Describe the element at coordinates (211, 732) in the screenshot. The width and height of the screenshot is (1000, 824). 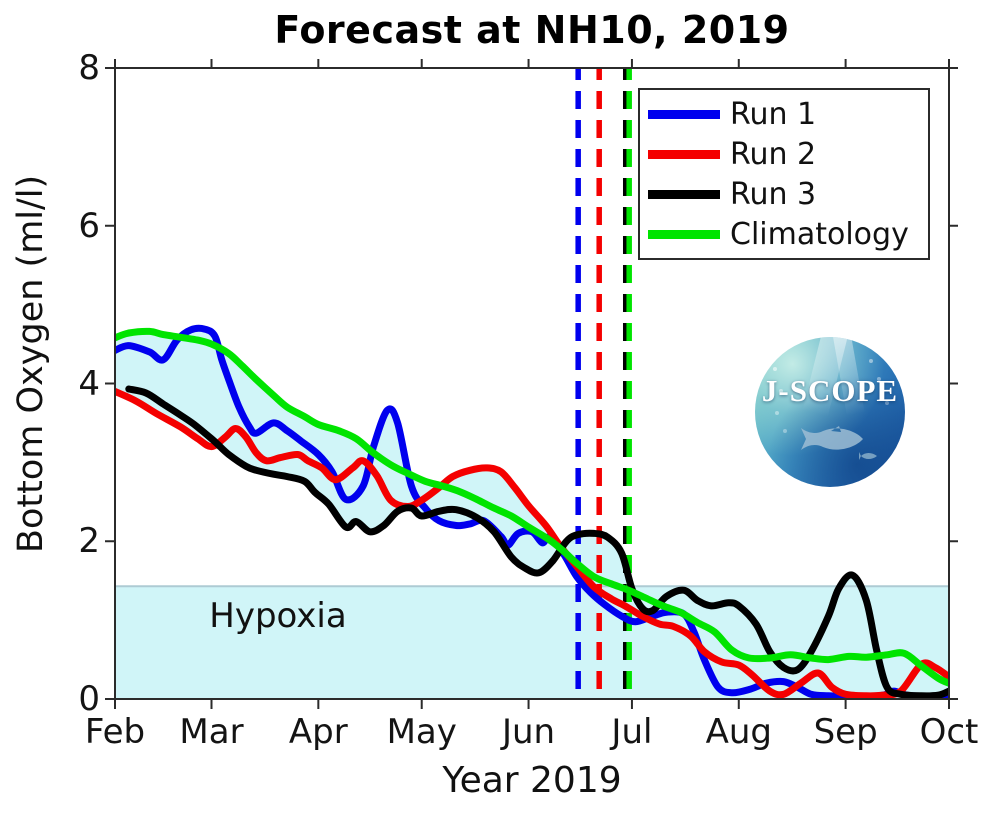
I see `x-tick-label-mar: Mar` at that location.